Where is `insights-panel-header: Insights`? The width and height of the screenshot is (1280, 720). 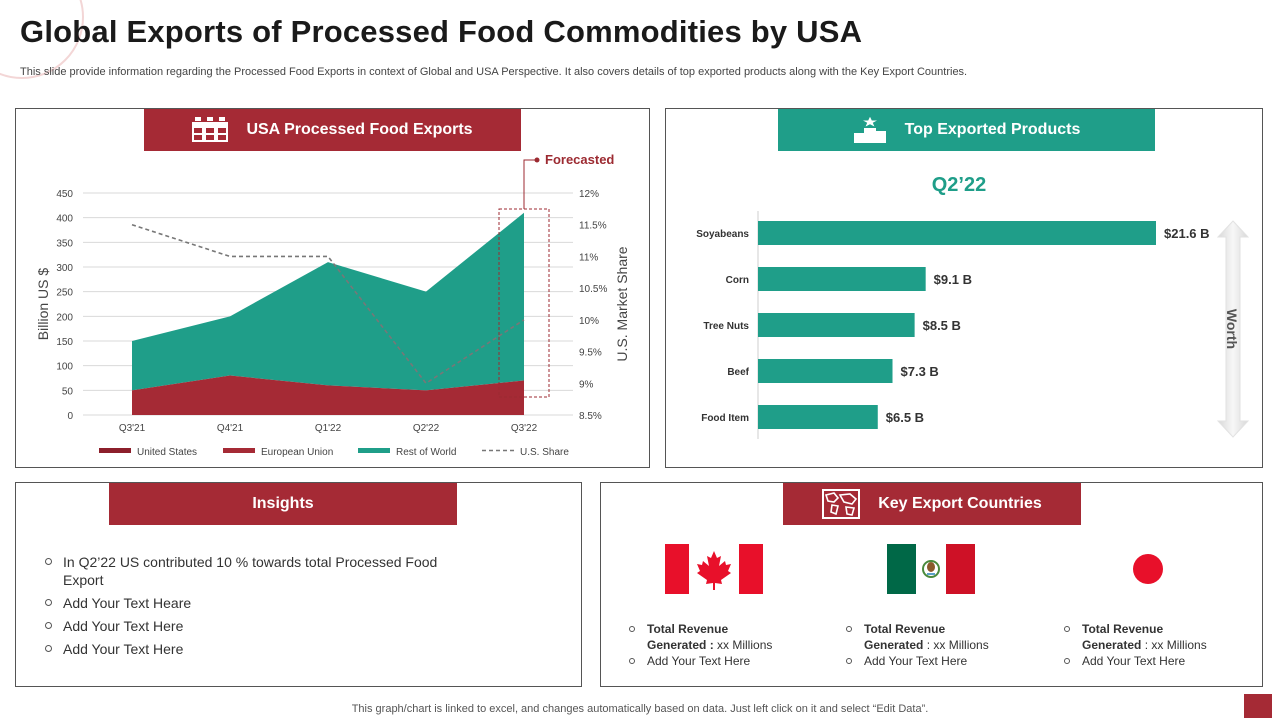 insights-panel-header: Insights is located at coordinates (283, 504).